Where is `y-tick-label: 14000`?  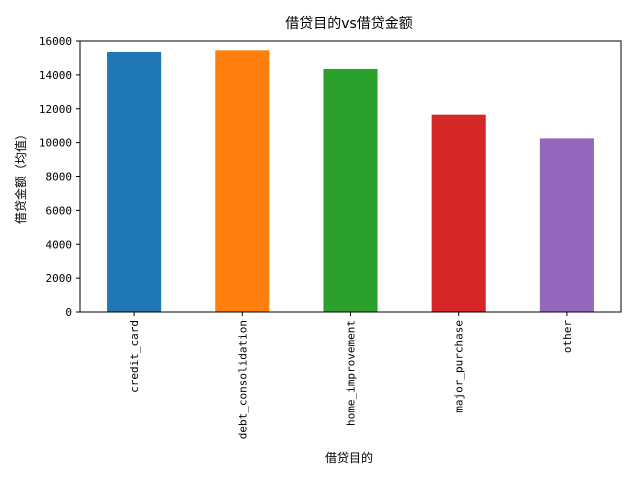 y-tick-label: 14000 is located at coordinates (55, 75).